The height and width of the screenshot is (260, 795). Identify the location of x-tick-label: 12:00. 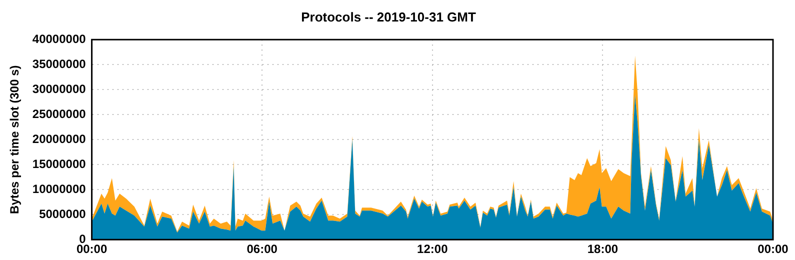
(432, 249).